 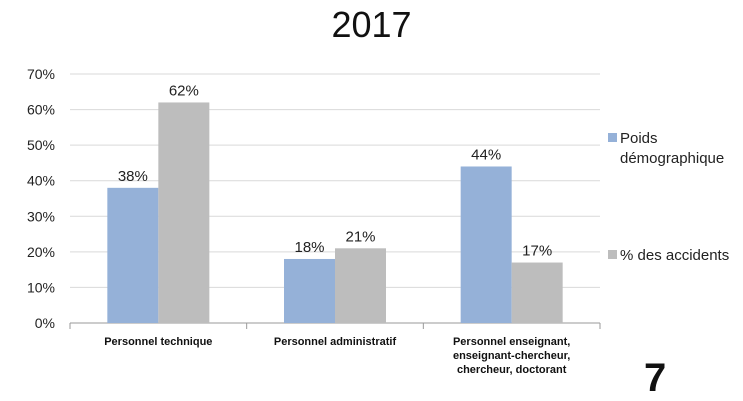 What do you see at coordinates (639, 138) in the screenshot?
I see `legend-label: Poids` at bounding box center [639, 138].